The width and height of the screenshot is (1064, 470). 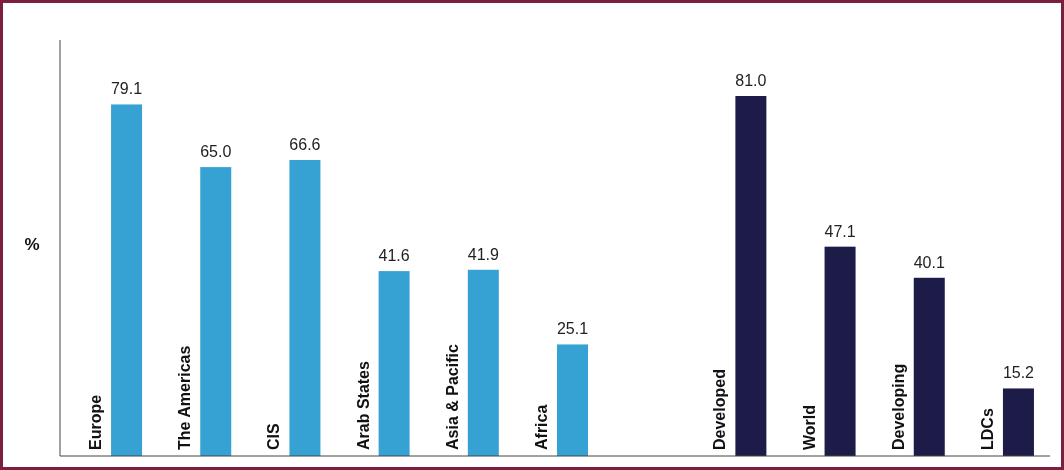 What do you see at coordinates (452, 397) in the screenshot?
I see `x-tick-label: Asia & Pacific` at bounding box center [452, 397].